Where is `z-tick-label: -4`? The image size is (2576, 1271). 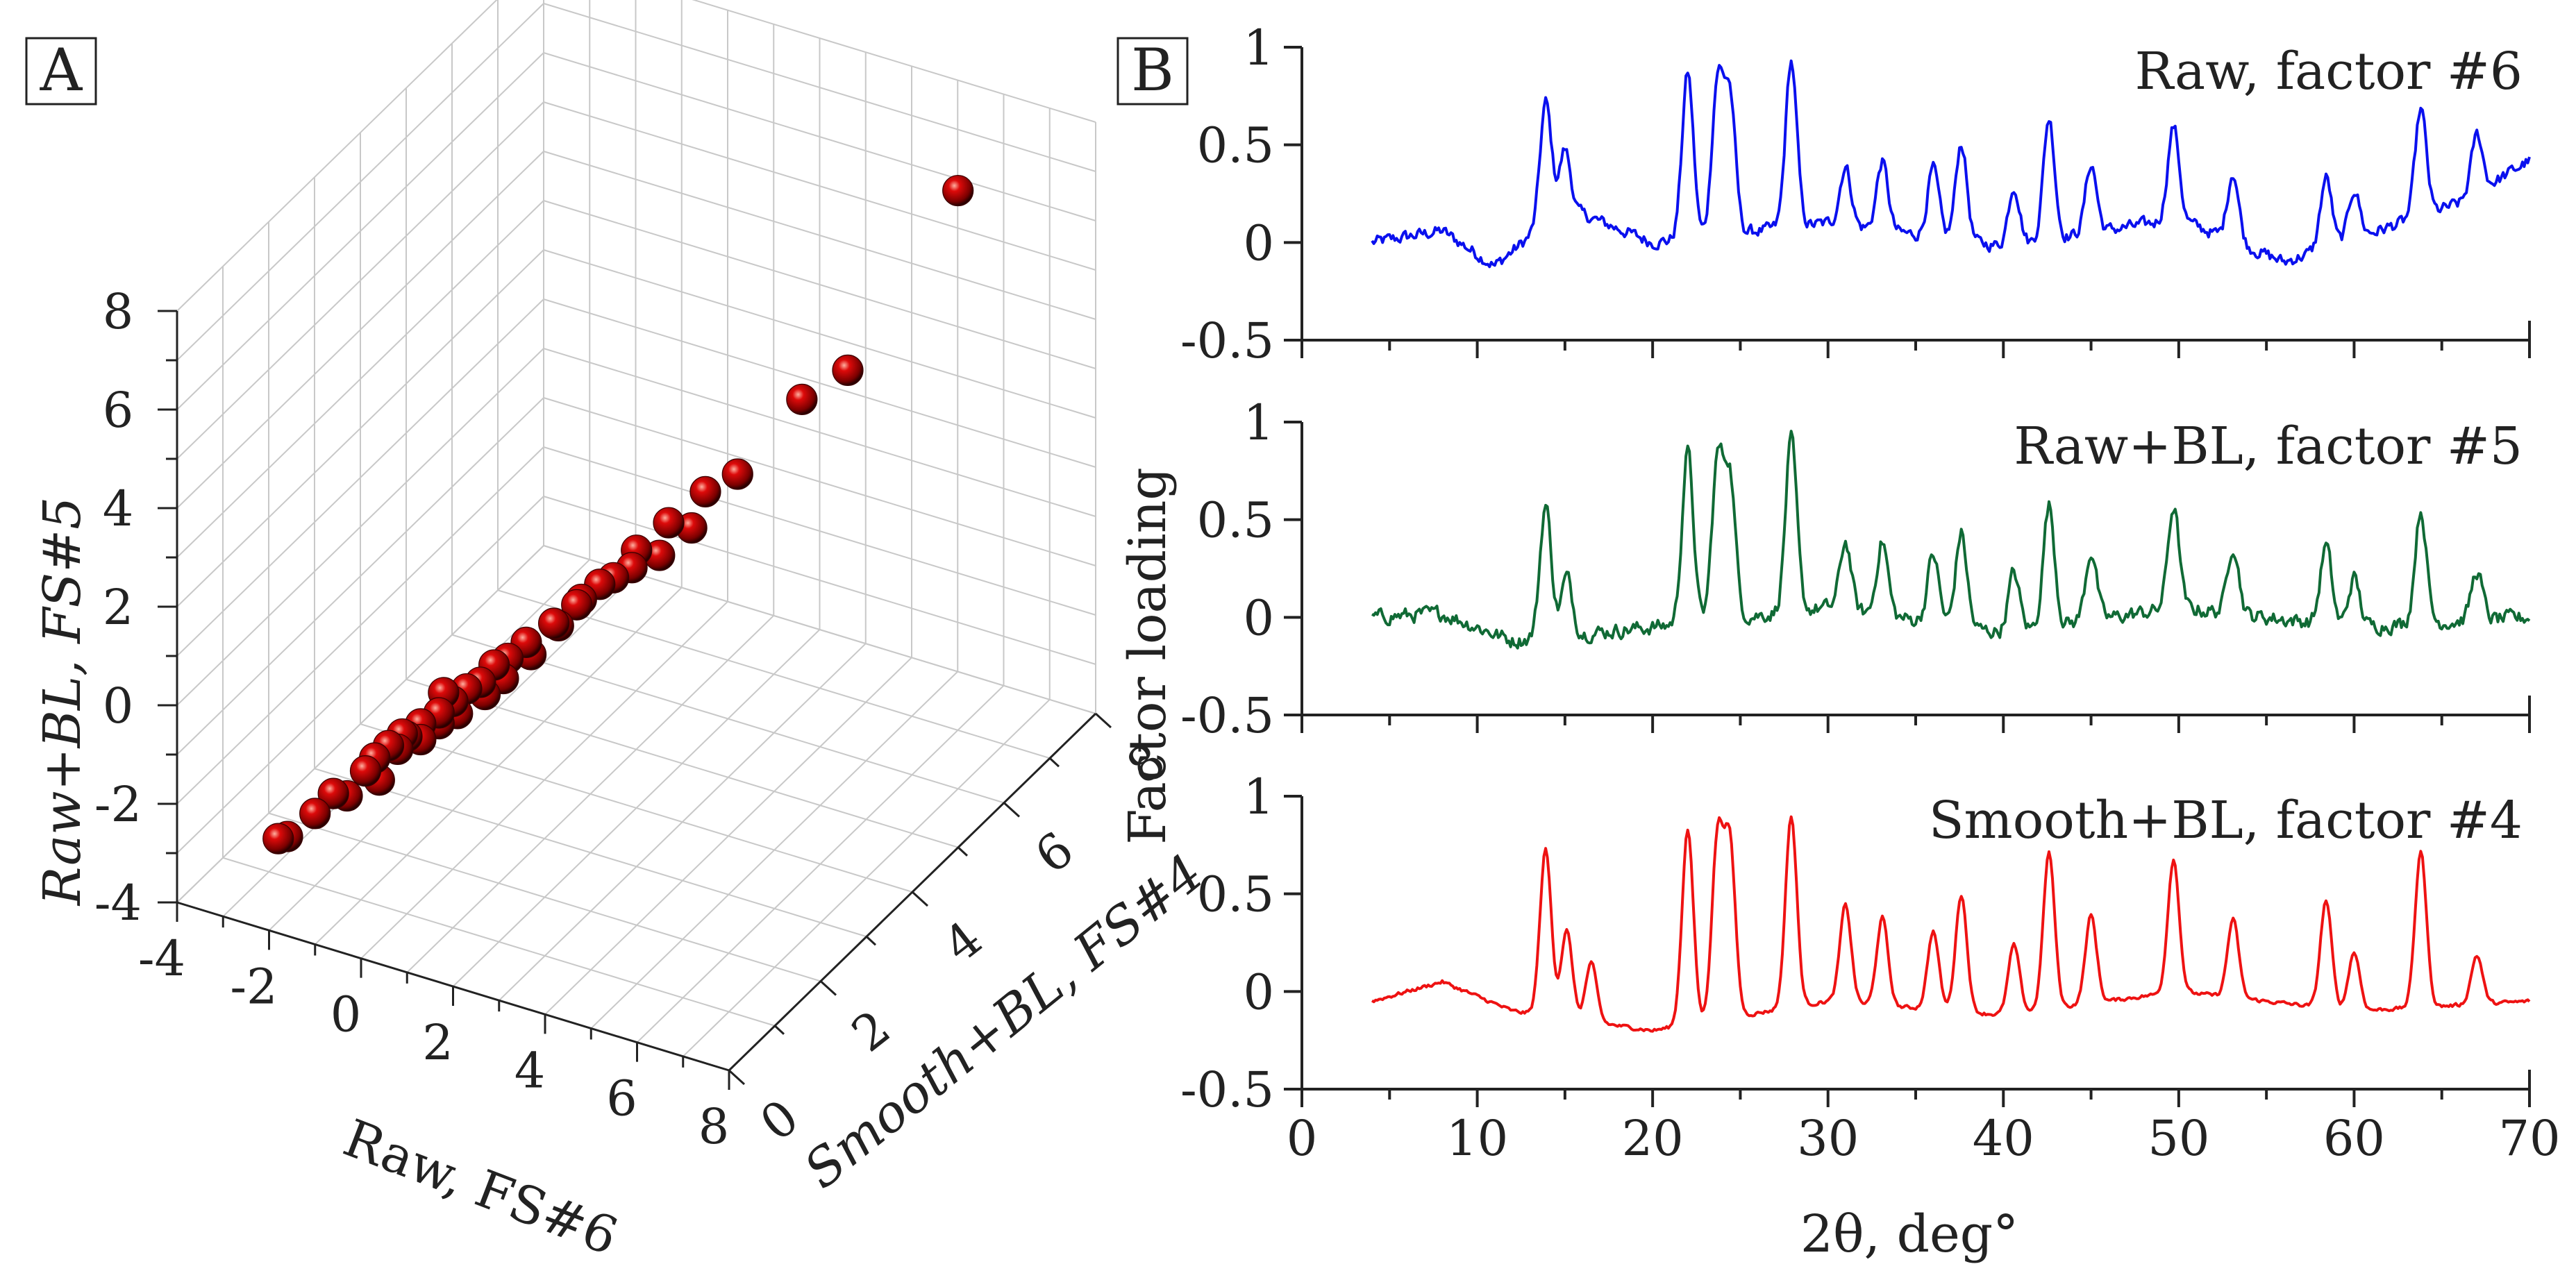
z-tick-label: -4 is located at coordinates (118, 904).